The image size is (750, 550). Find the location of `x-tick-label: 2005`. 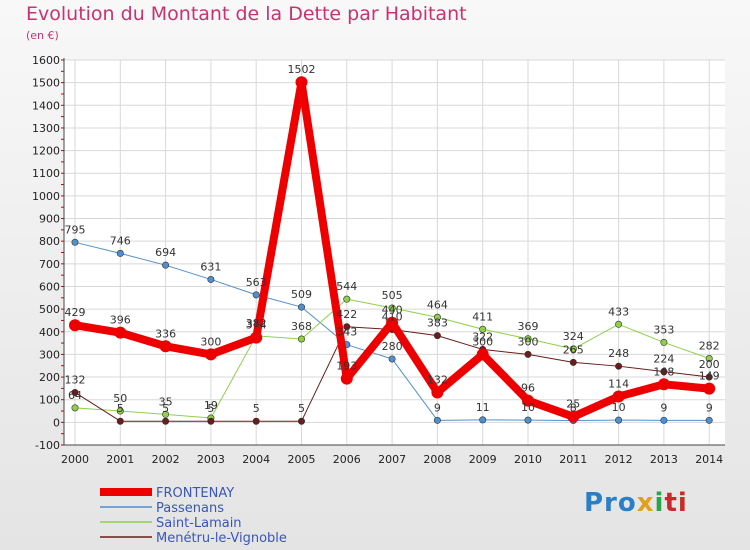

x-tick-label: 2005 is located at coordinates (302, 459).